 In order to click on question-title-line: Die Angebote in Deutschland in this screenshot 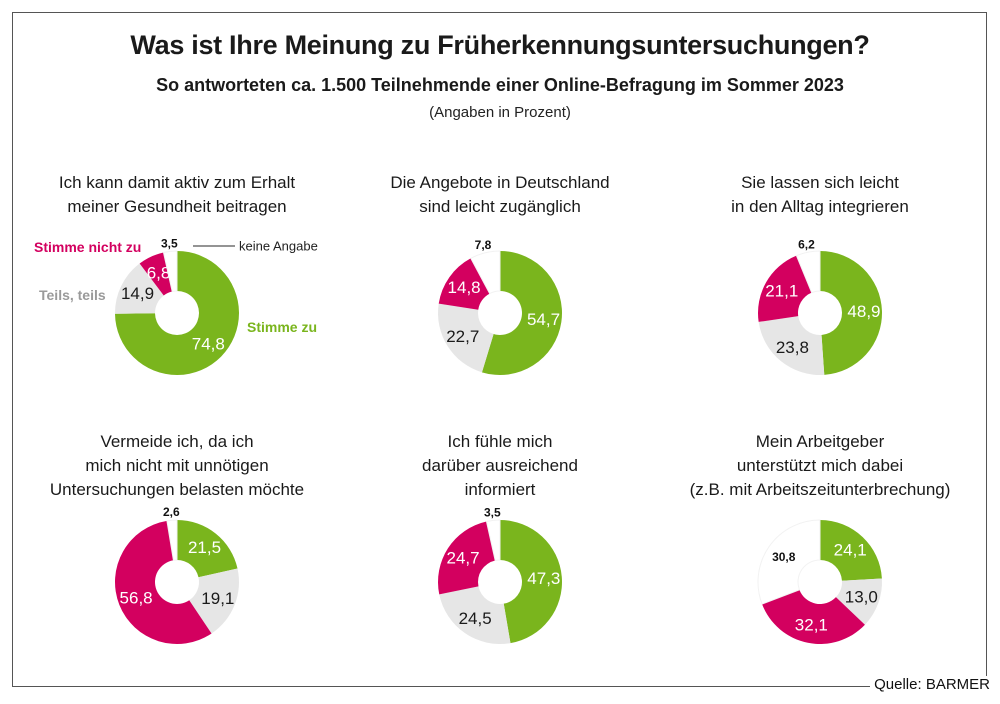, I will do `click(499, 182)`.